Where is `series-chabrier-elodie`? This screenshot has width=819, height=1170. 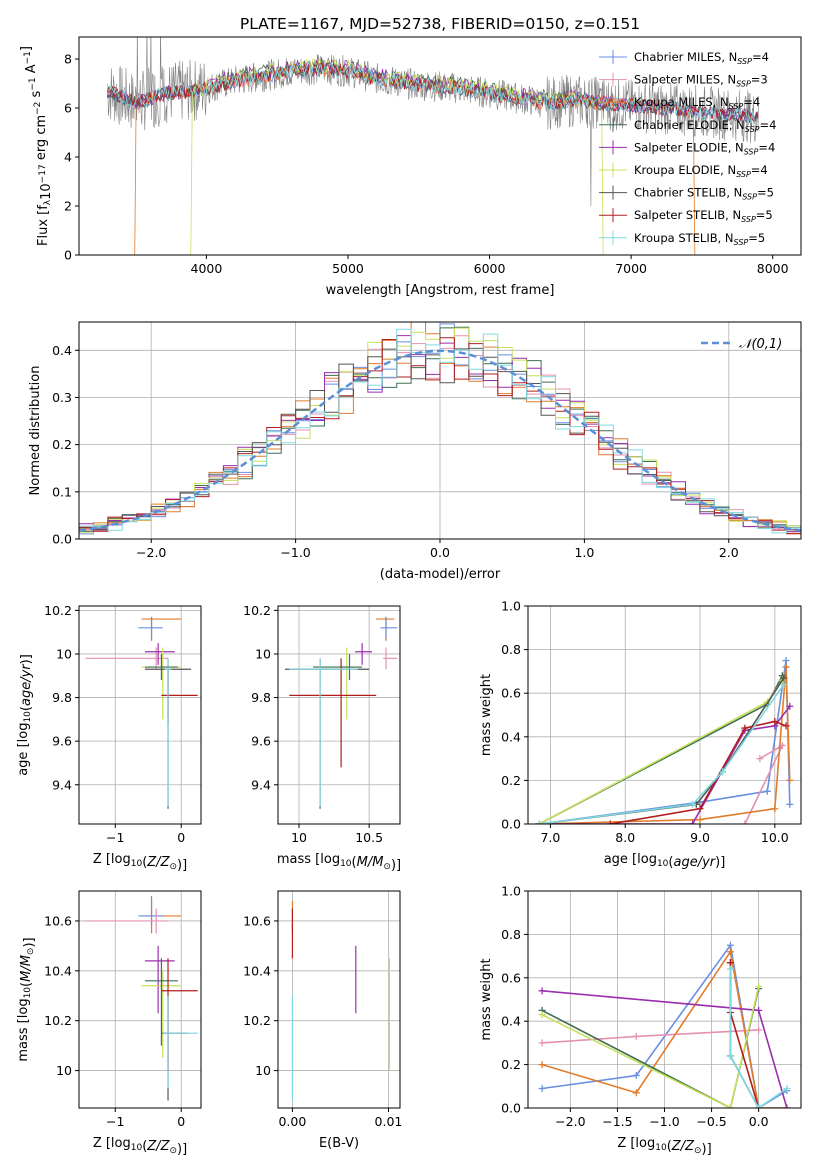 series-chabrier-elodie is located at coordinates (650, 1048).